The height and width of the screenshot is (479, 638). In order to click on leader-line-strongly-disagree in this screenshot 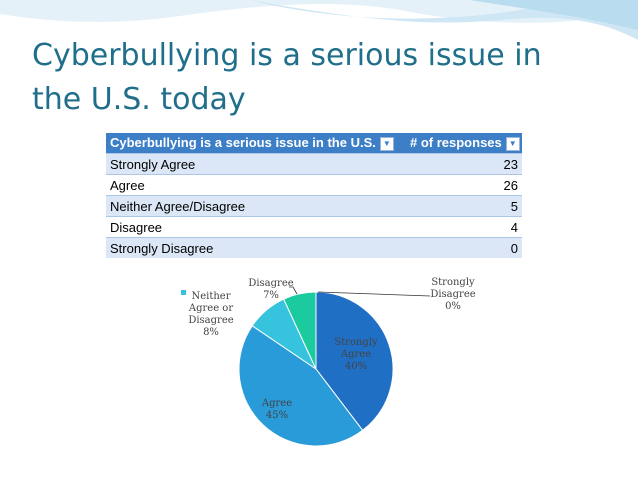, I will do `click(374, 294)`.